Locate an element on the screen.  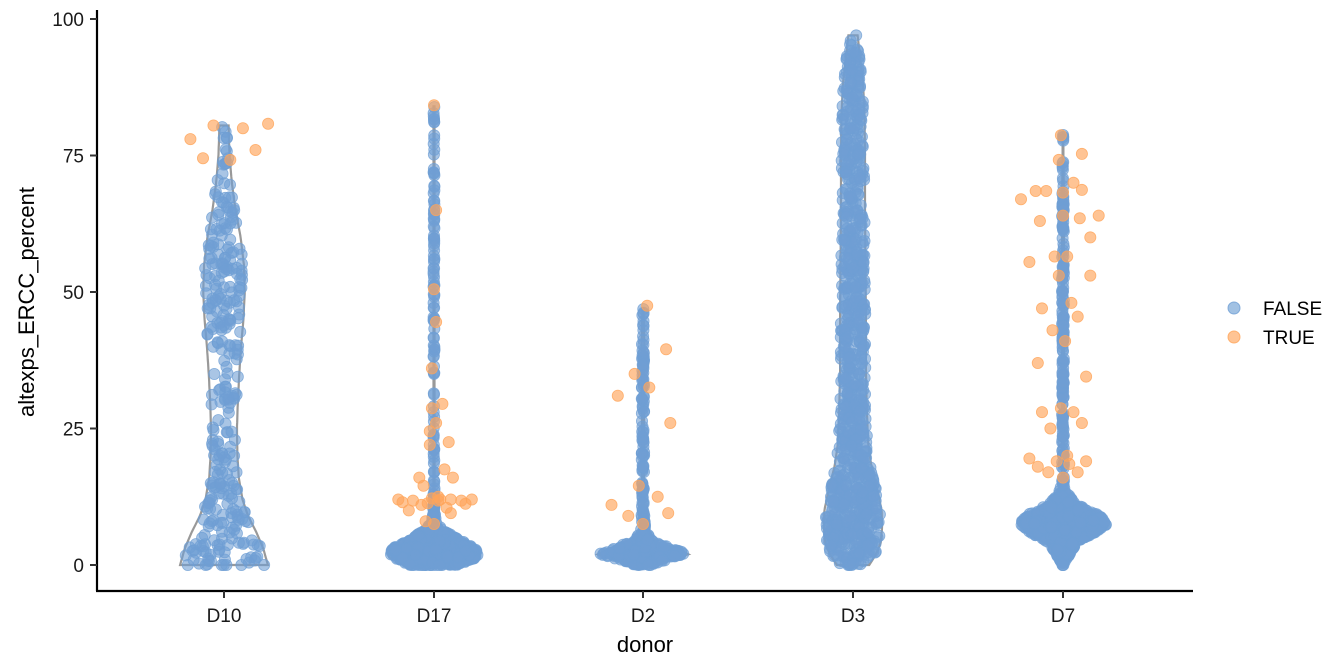
x-tick-label-D7: D7 is located at coordinates (1063, 616).